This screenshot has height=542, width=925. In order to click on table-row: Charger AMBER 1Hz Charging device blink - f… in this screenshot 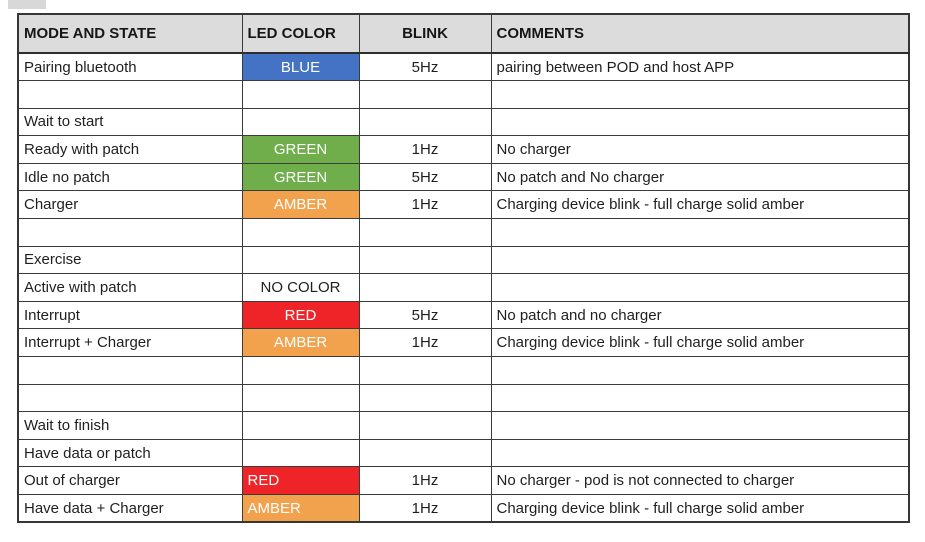, I will do `click(463, 205)`.